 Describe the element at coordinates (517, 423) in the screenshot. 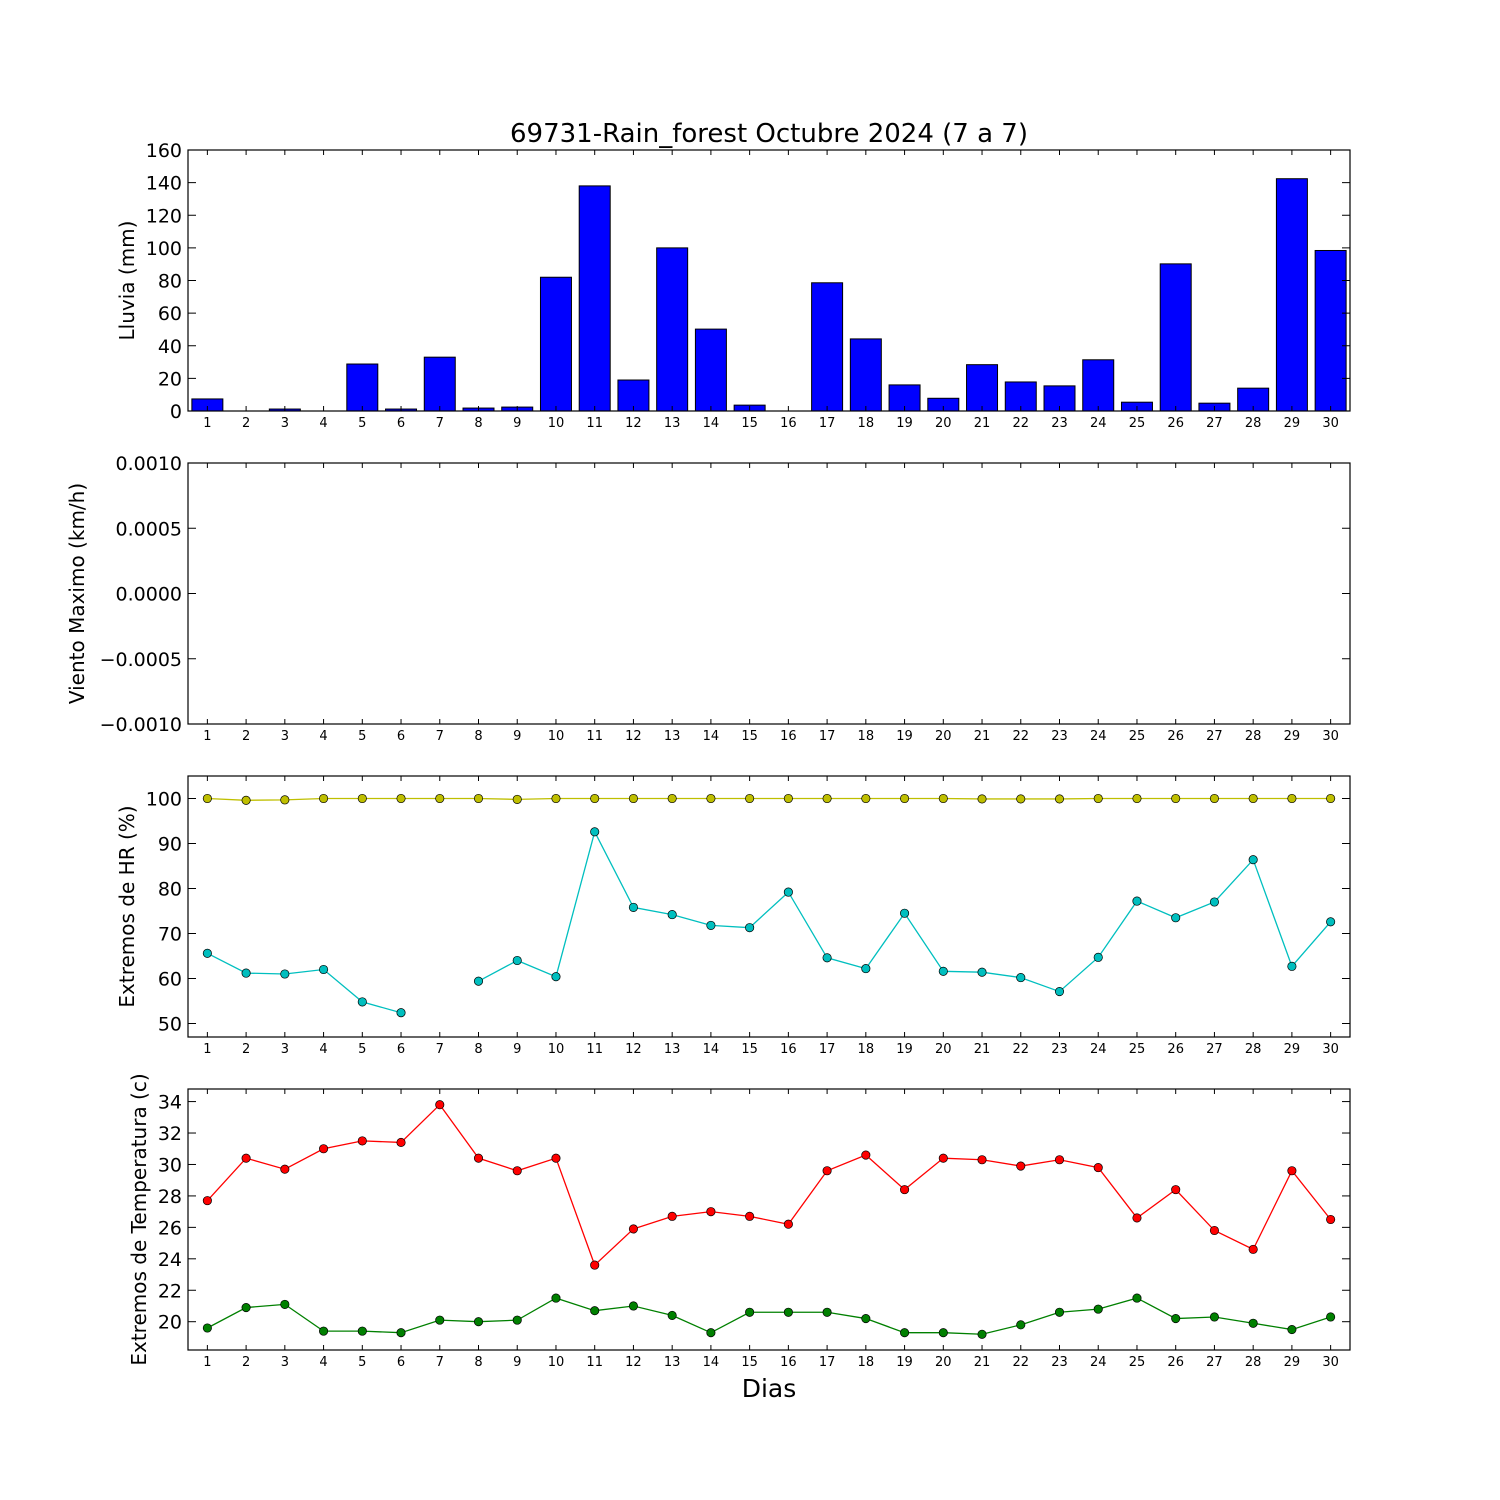

I see `rain-xtick-label: 9` at that location.